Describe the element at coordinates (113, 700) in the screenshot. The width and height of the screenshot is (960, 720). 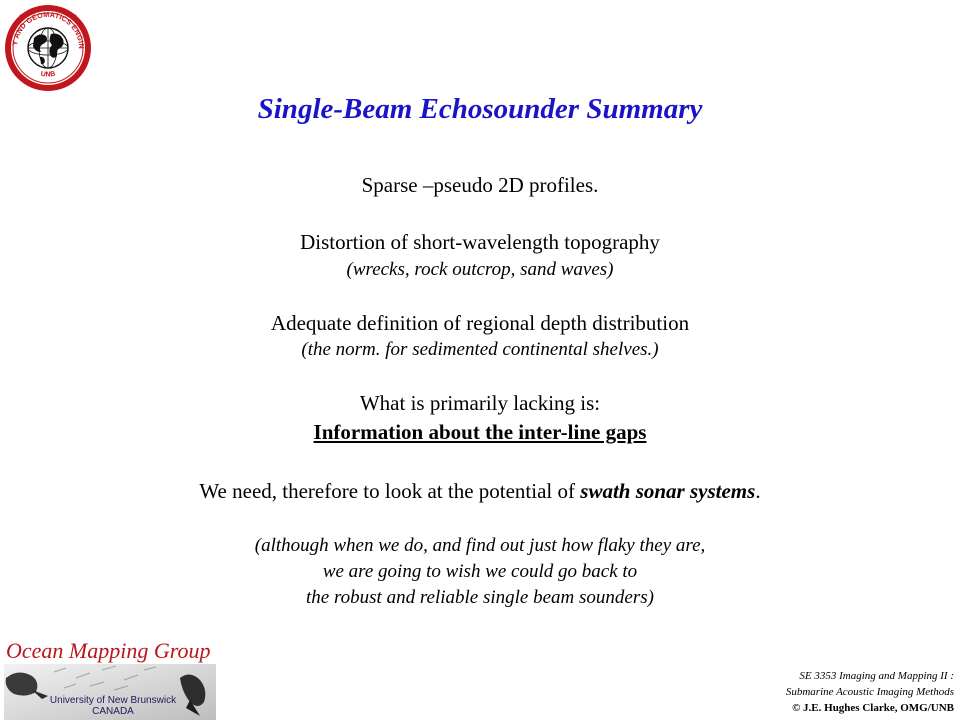
I see `university-name: University of New Brunswick` at that location.